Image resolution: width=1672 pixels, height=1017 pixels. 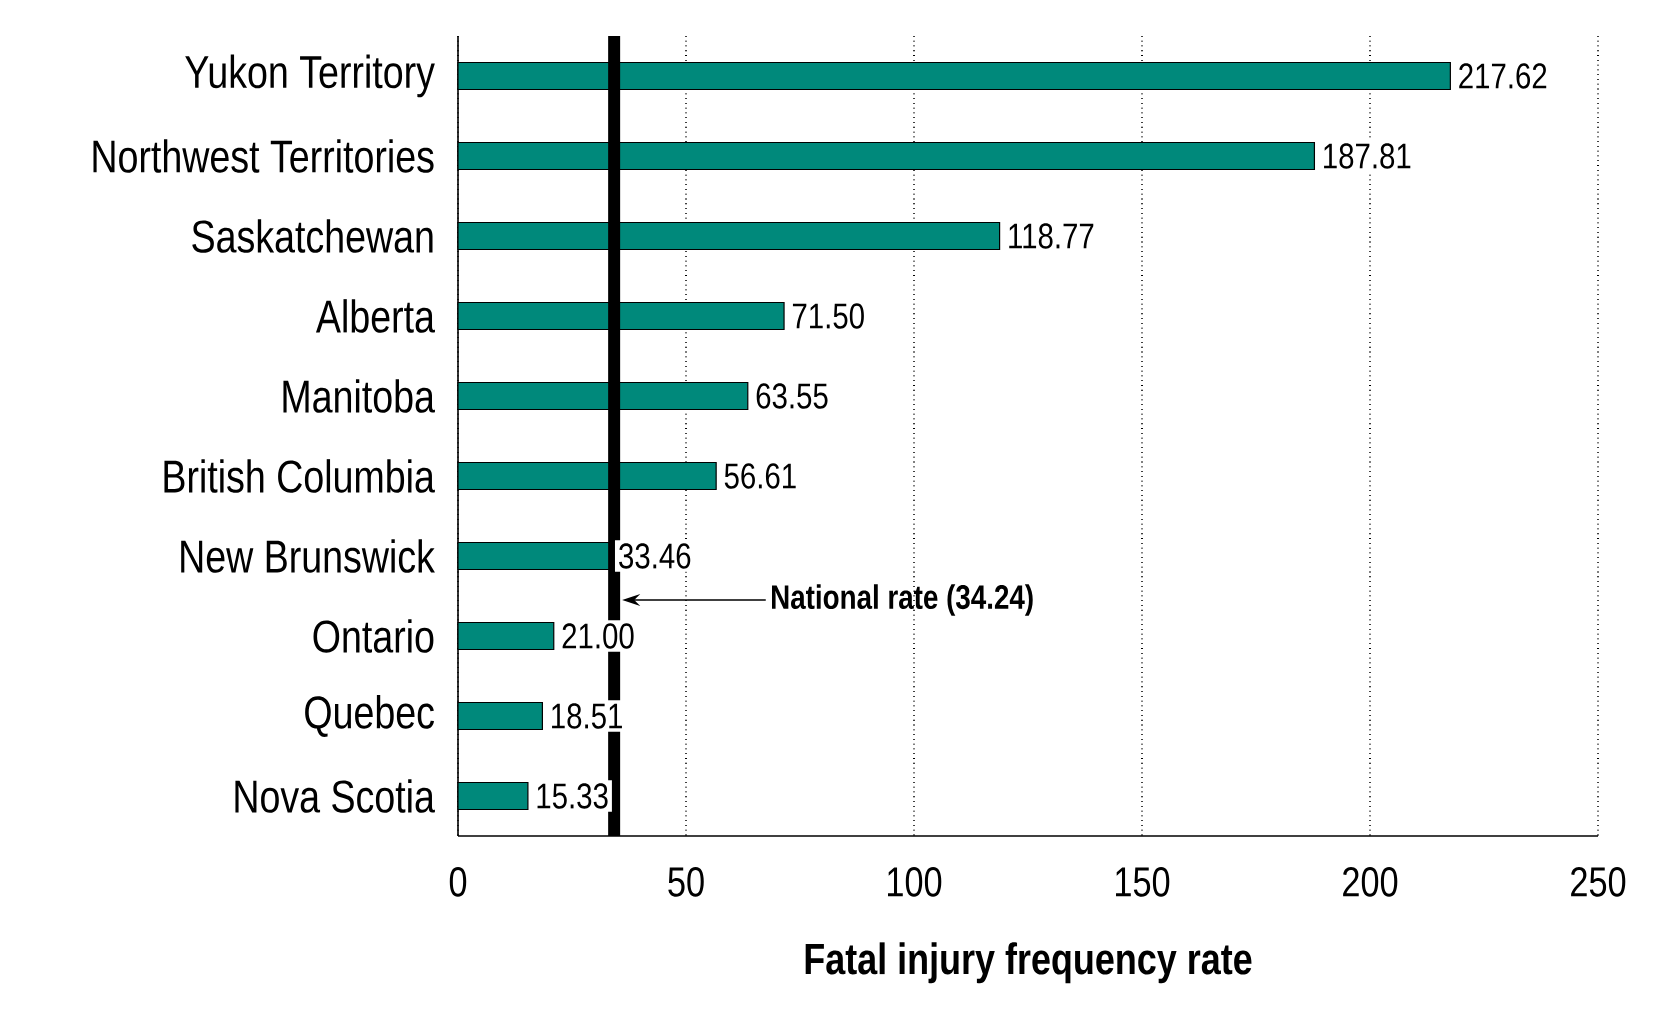 I want to click on x-tick-label: 150, so click(x=1143, y=882).